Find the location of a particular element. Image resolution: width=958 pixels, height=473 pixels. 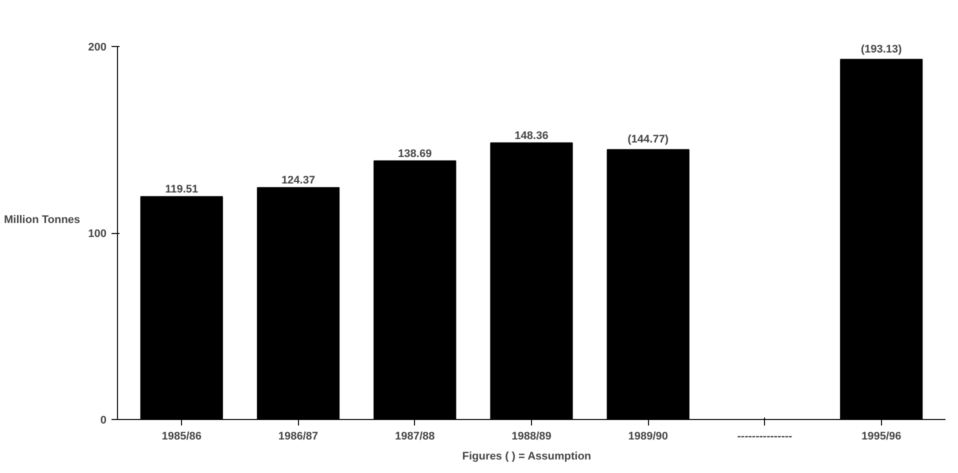

data-label: 148.36 is located at coordinates (531, 136).